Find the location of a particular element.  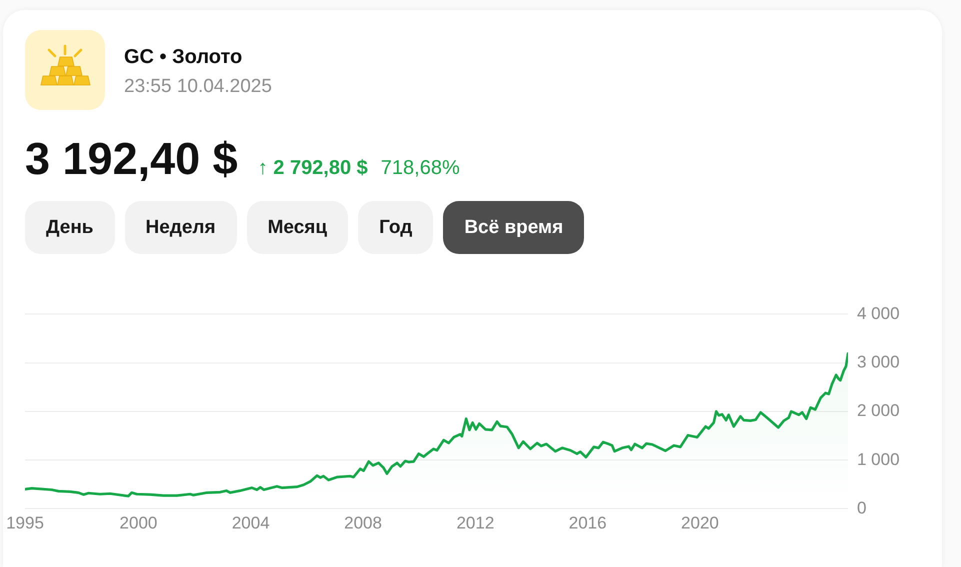

x-tick-label: 2012 is located at coordinates (475, 523).